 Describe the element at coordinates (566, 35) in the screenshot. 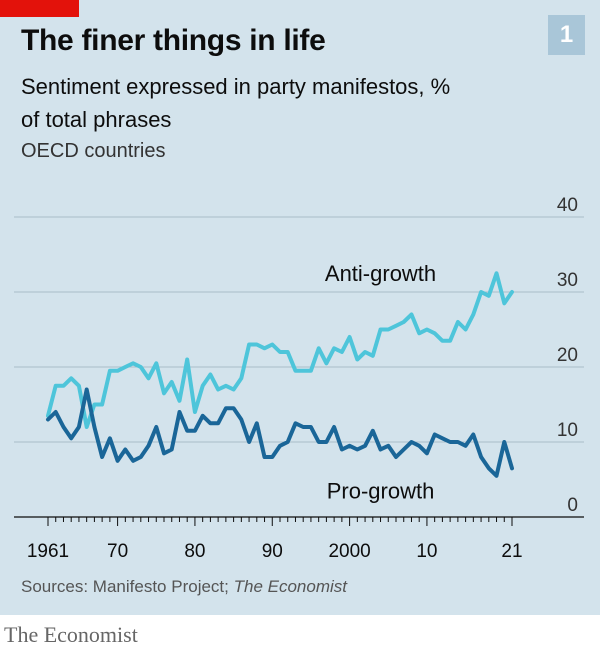

I see `chart-number-badge: 1` at that location.